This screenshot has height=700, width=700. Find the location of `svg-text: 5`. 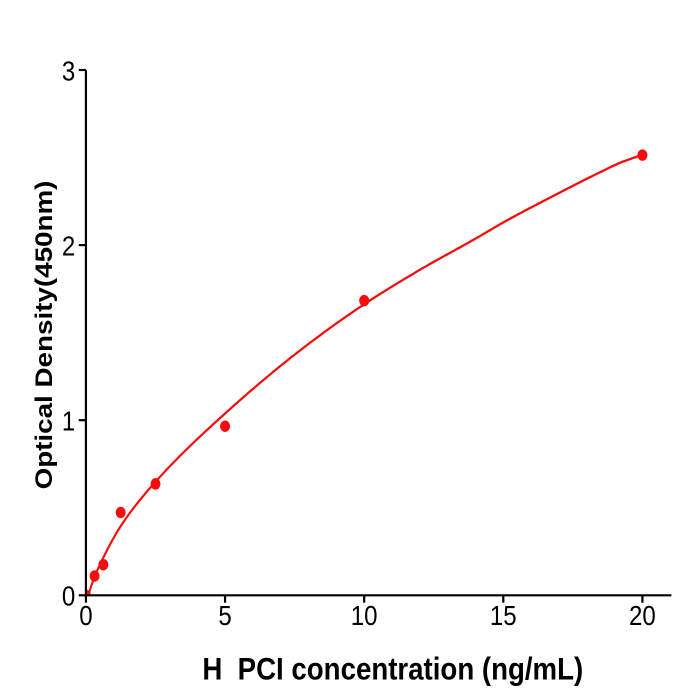

svg-text: 5 is located at coordinates (224, 617).